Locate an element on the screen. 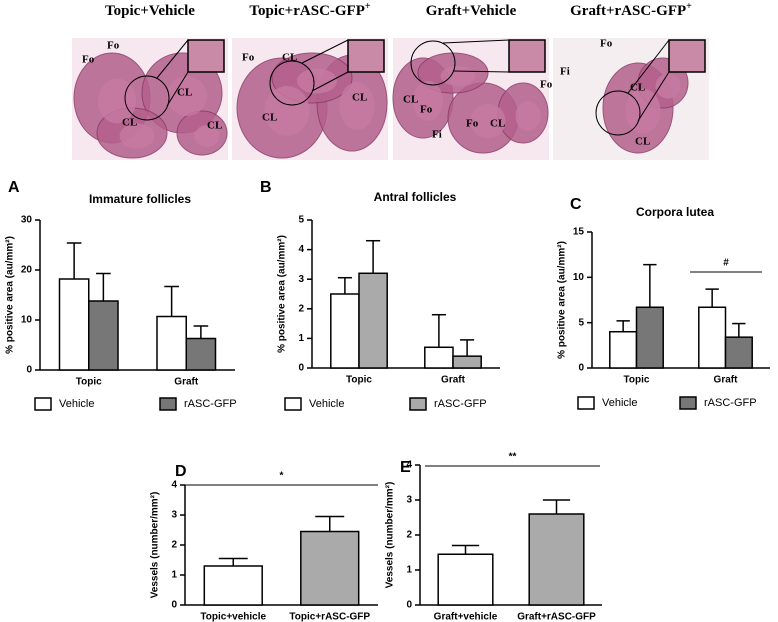 This screenshot has height=622, width=778. panel-title-text: Topic+Vehicle is located at coordinates (150, 11).